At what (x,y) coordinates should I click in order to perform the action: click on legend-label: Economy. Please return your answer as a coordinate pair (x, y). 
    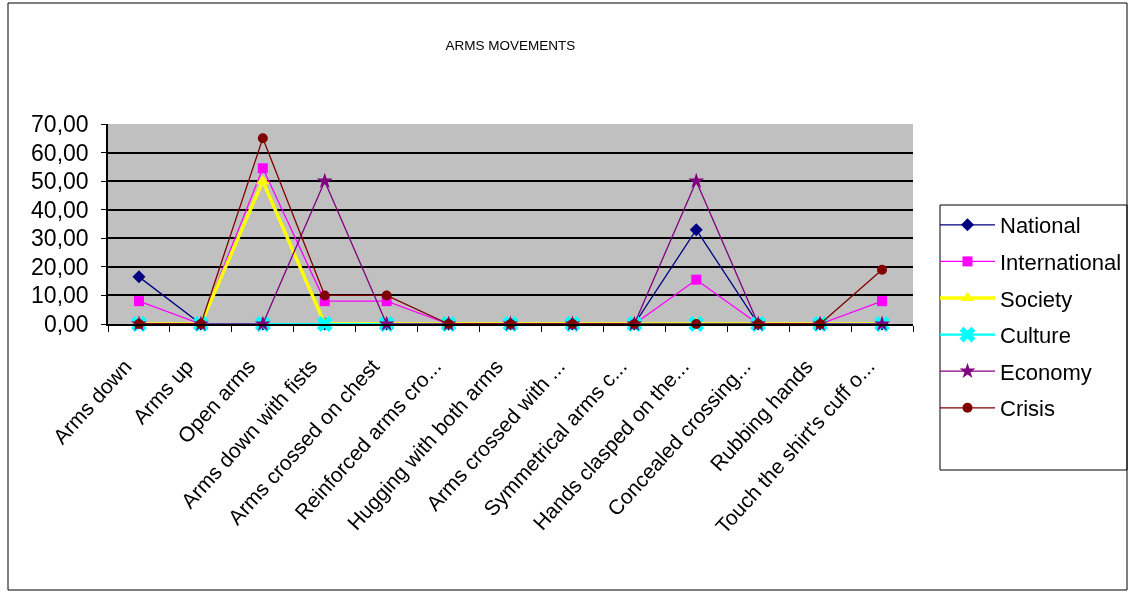
    Looking at the image, I should click on (1046, 372).